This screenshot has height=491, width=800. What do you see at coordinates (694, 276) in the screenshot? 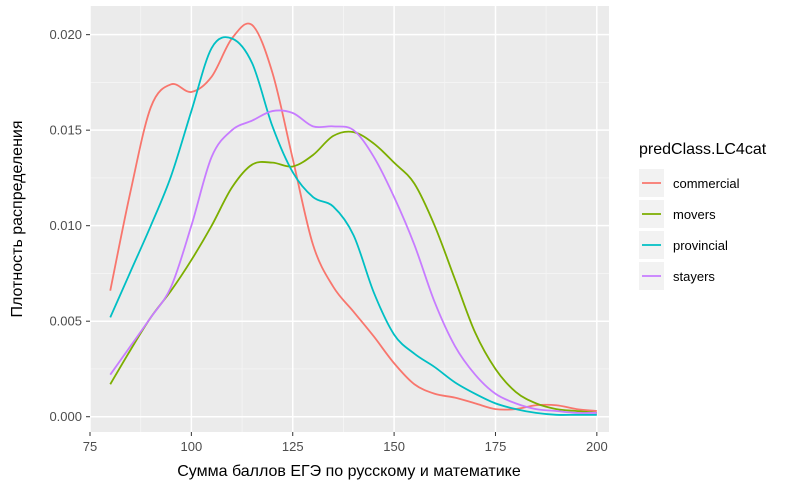
I see `legend-label-stayers: stayers` at bounding box center [694, 276].